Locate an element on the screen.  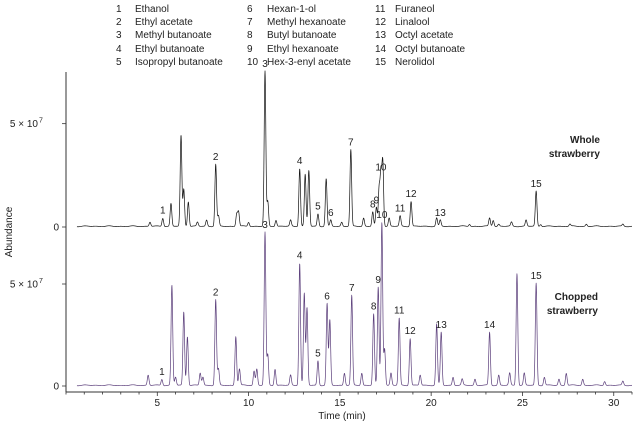
legend-item: 9 Ethyl hexanoate is located at coordinates (293, 49).